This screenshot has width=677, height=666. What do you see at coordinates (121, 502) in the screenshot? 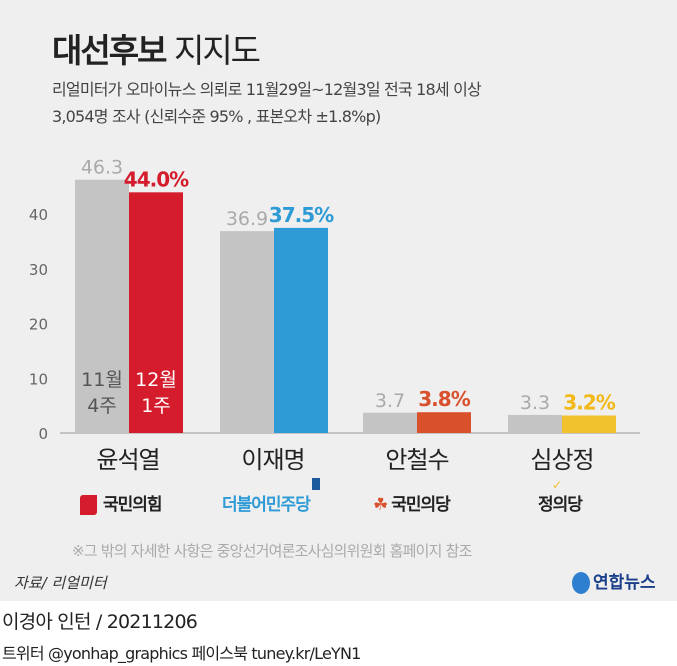
I see `party-logo-ppp: 국민의힘` at bounding box center [121, 502].